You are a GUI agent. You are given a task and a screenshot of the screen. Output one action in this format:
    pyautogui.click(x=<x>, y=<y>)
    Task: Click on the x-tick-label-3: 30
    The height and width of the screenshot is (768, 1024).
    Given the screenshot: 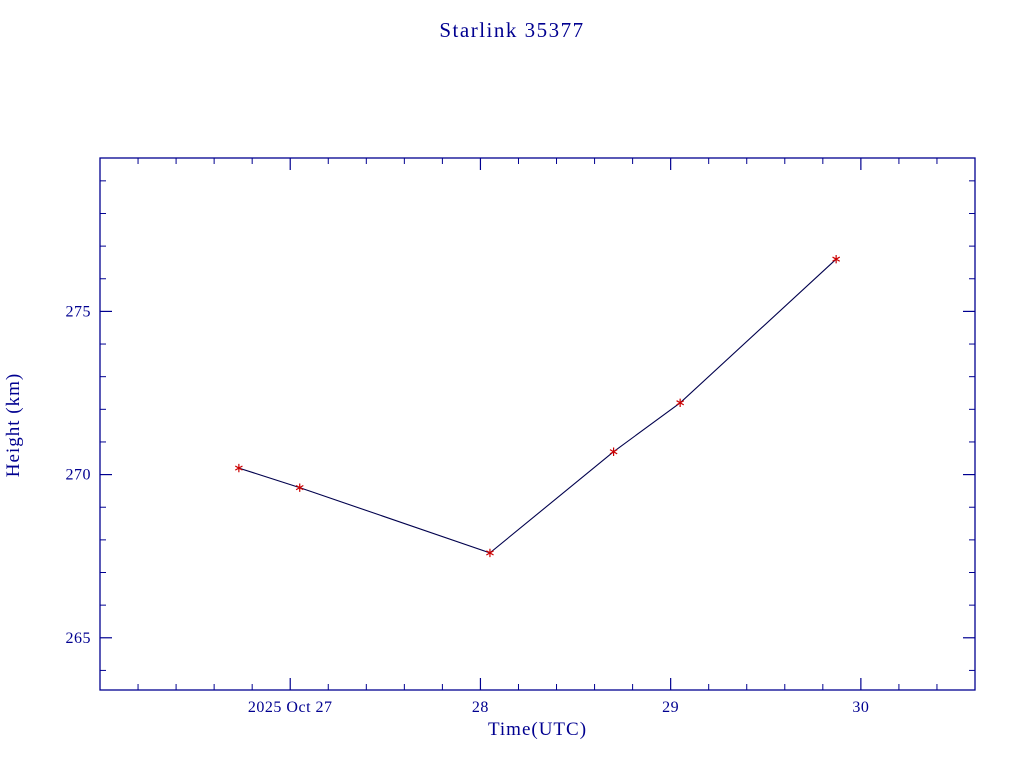 What is the action you would take?
    pyautogui.click(x=860, y=707)
    